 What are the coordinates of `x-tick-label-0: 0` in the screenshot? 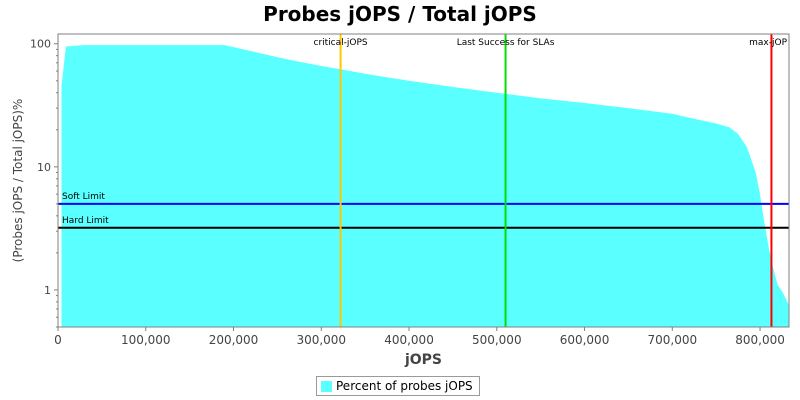 It's located at (58, 340).